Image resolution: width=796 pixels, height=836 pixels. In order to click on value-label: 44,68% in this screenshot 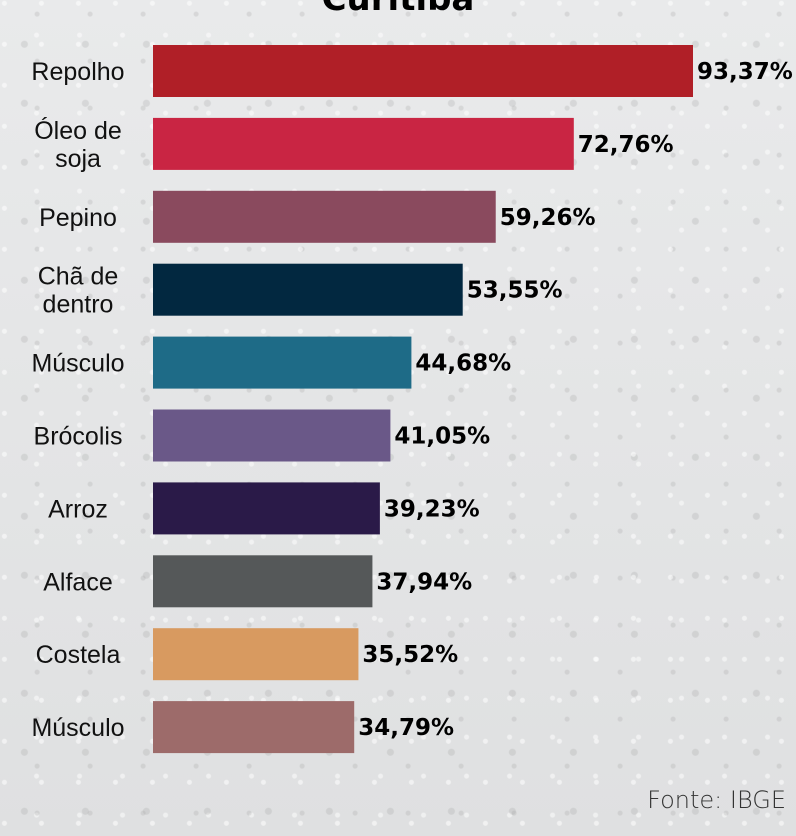, I will do `click(463, 364)`.